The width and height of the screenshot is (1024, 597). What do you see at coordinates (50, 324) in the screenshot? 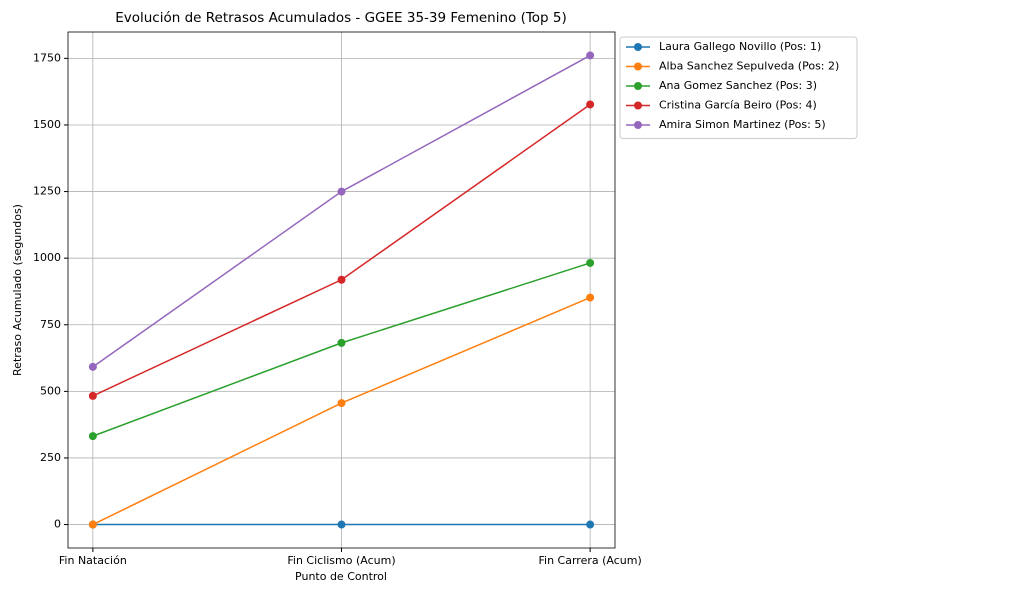
I see `y-tick-label: 750` at bounding box center [50, 324].